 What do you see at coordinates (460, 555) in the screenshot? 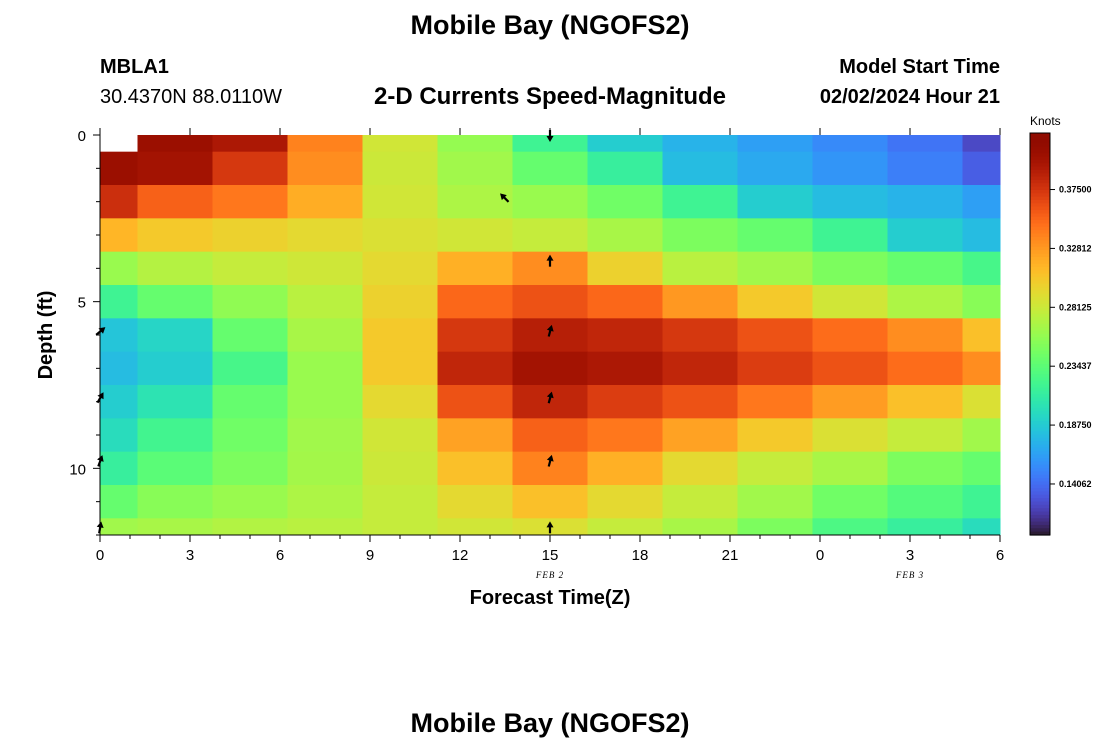
I see `x-tick-label: 12` at bounding box center [460, 555].